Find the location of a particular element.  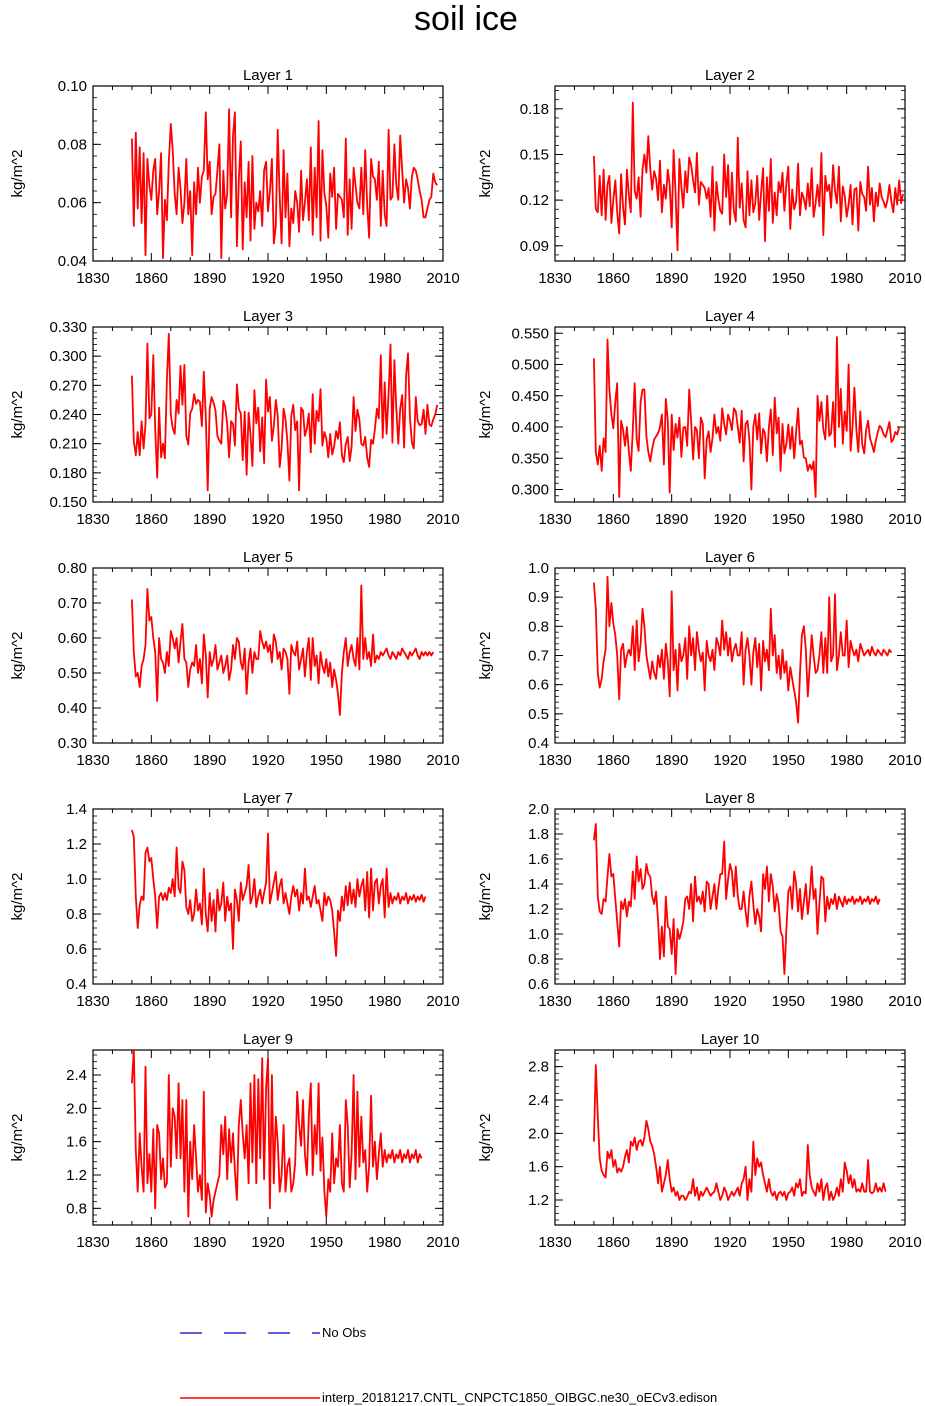

y-tick-label: 0.7 is located at coordinates (538, 656).